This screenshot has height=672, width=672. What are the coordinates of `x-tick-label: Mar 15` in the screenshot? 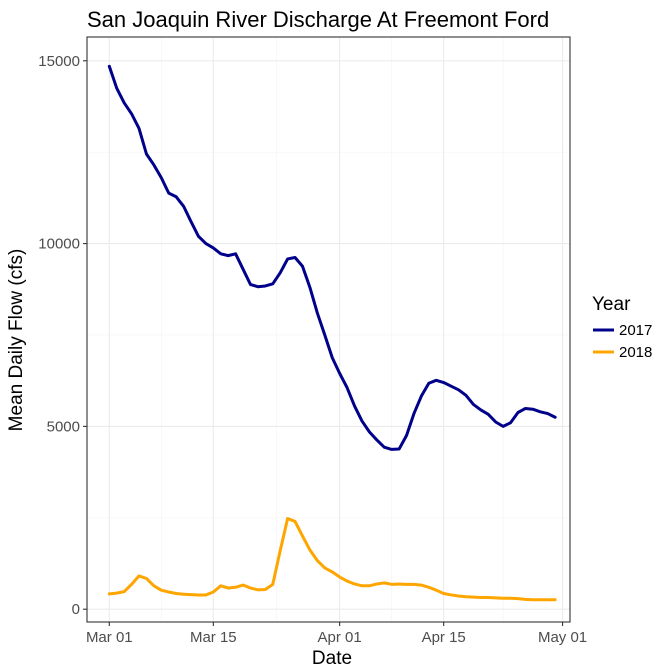 It's located at (213, 637).